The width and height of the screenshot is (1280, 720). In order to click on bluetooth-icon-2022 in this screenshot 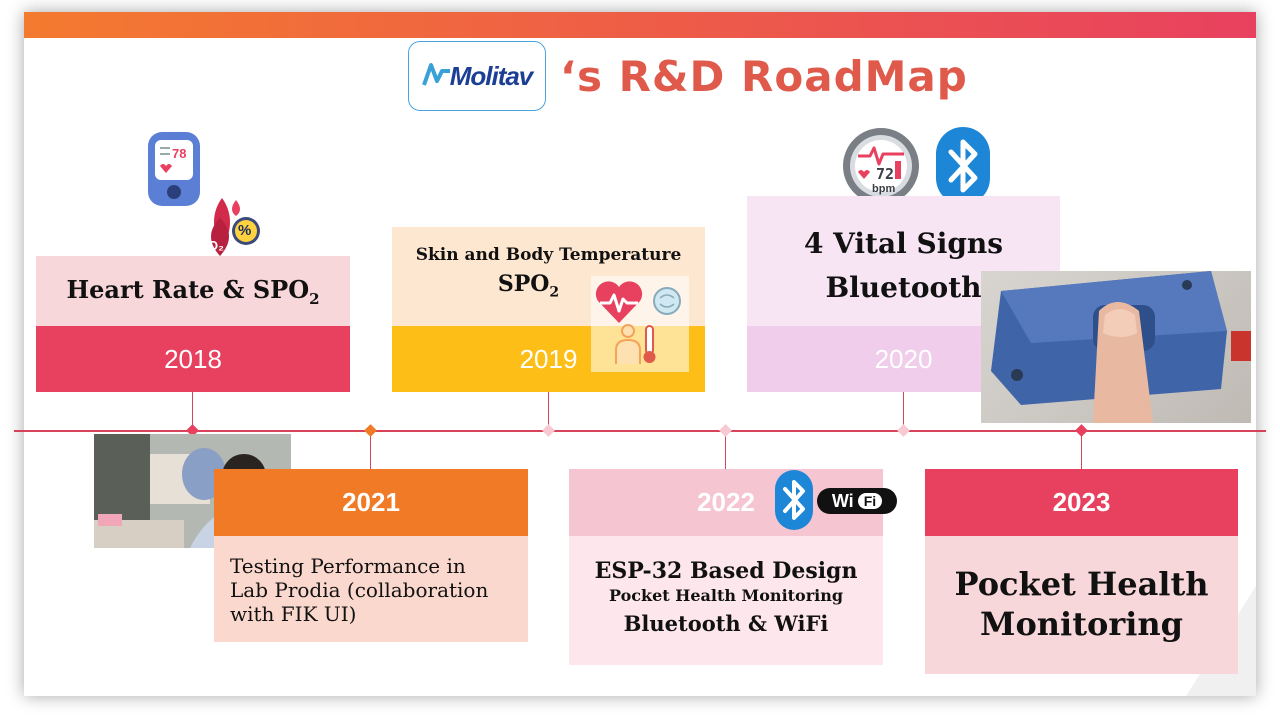, I will do `click(794, 500)`.